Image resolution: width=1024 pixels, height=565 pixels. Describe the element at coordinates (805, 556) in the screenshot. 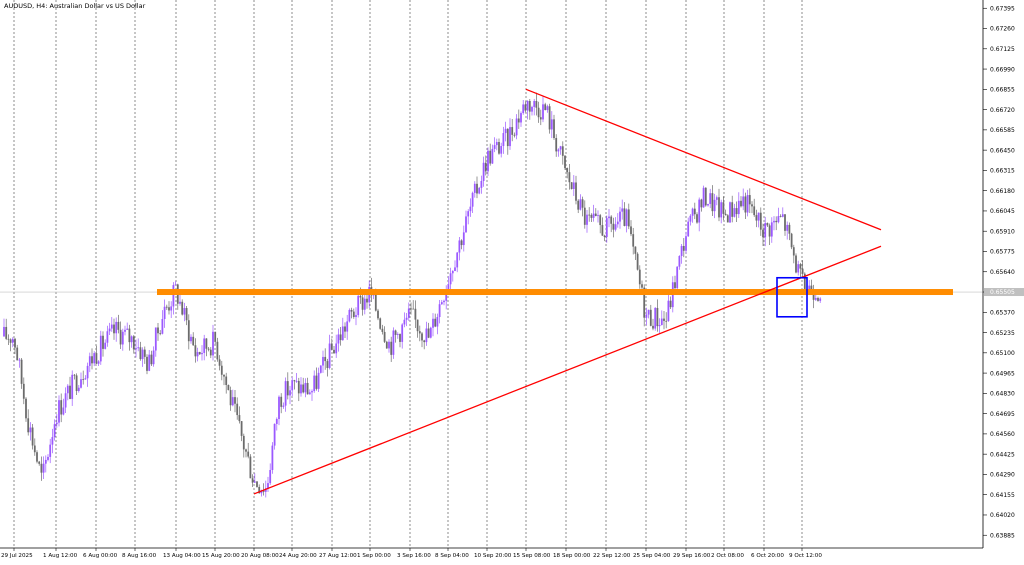

I see `x-tick-label: 9 Oct 12:00` at that location.